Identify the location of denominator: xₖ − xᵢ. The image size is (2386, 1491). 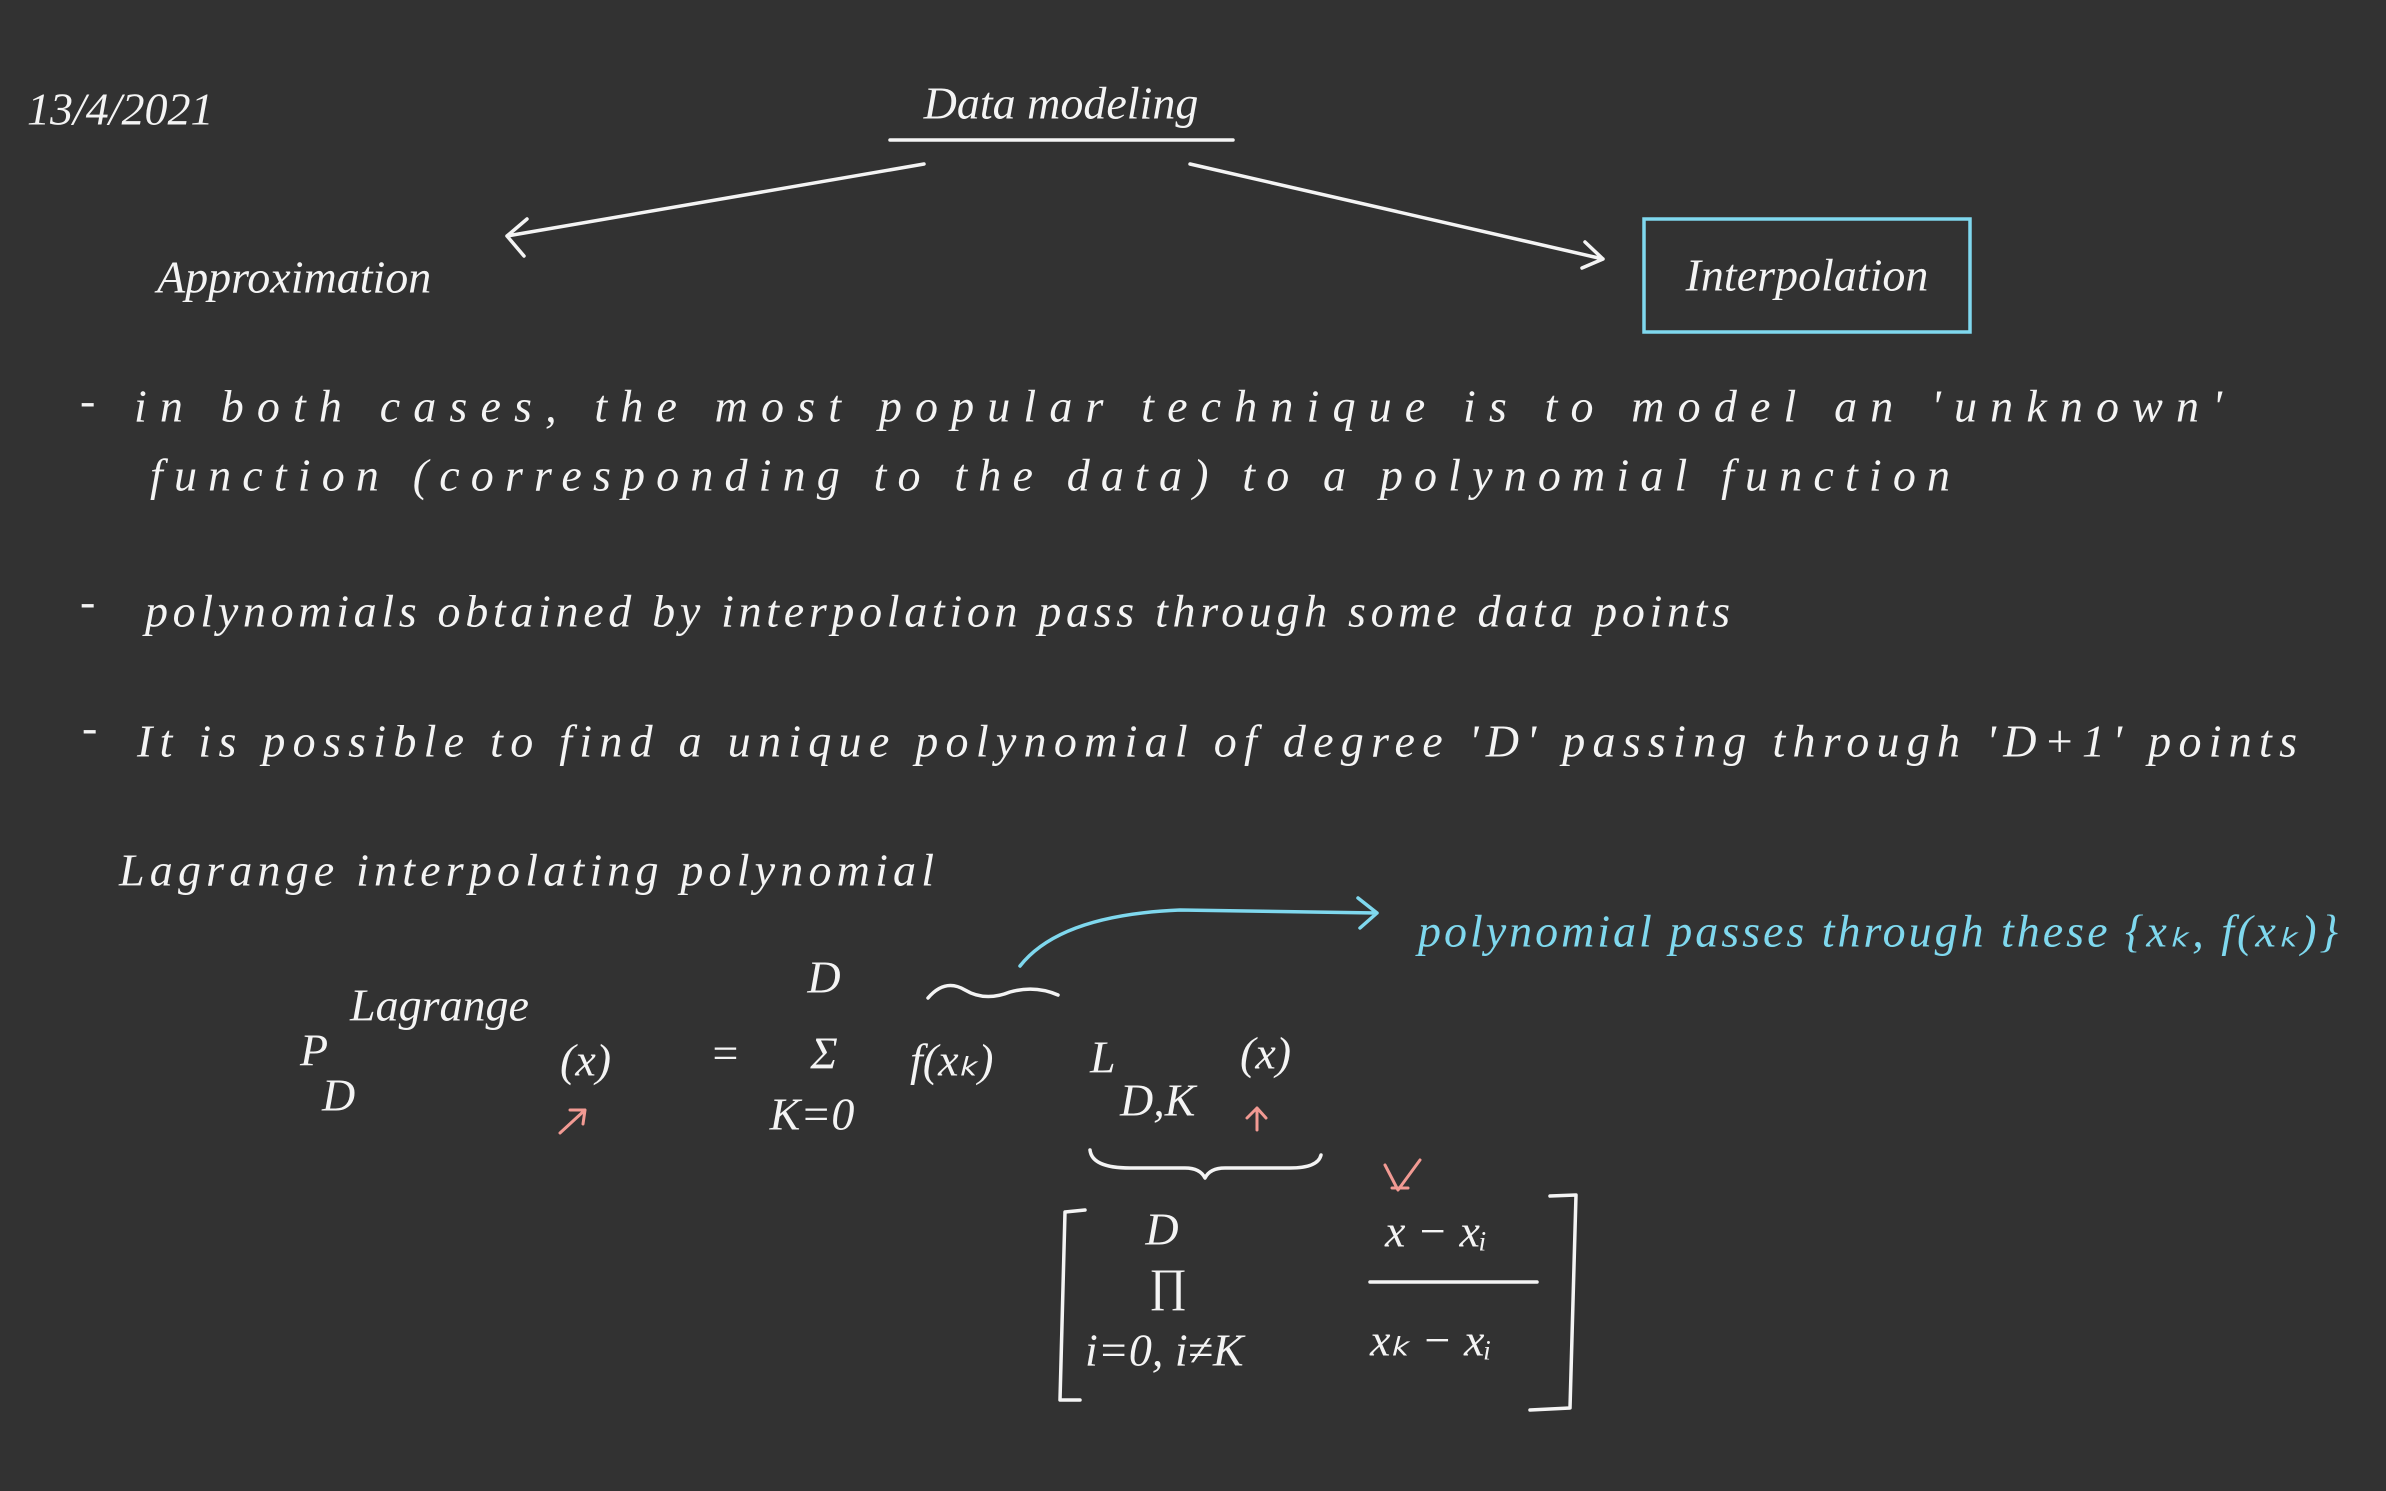
(1430, 1340).